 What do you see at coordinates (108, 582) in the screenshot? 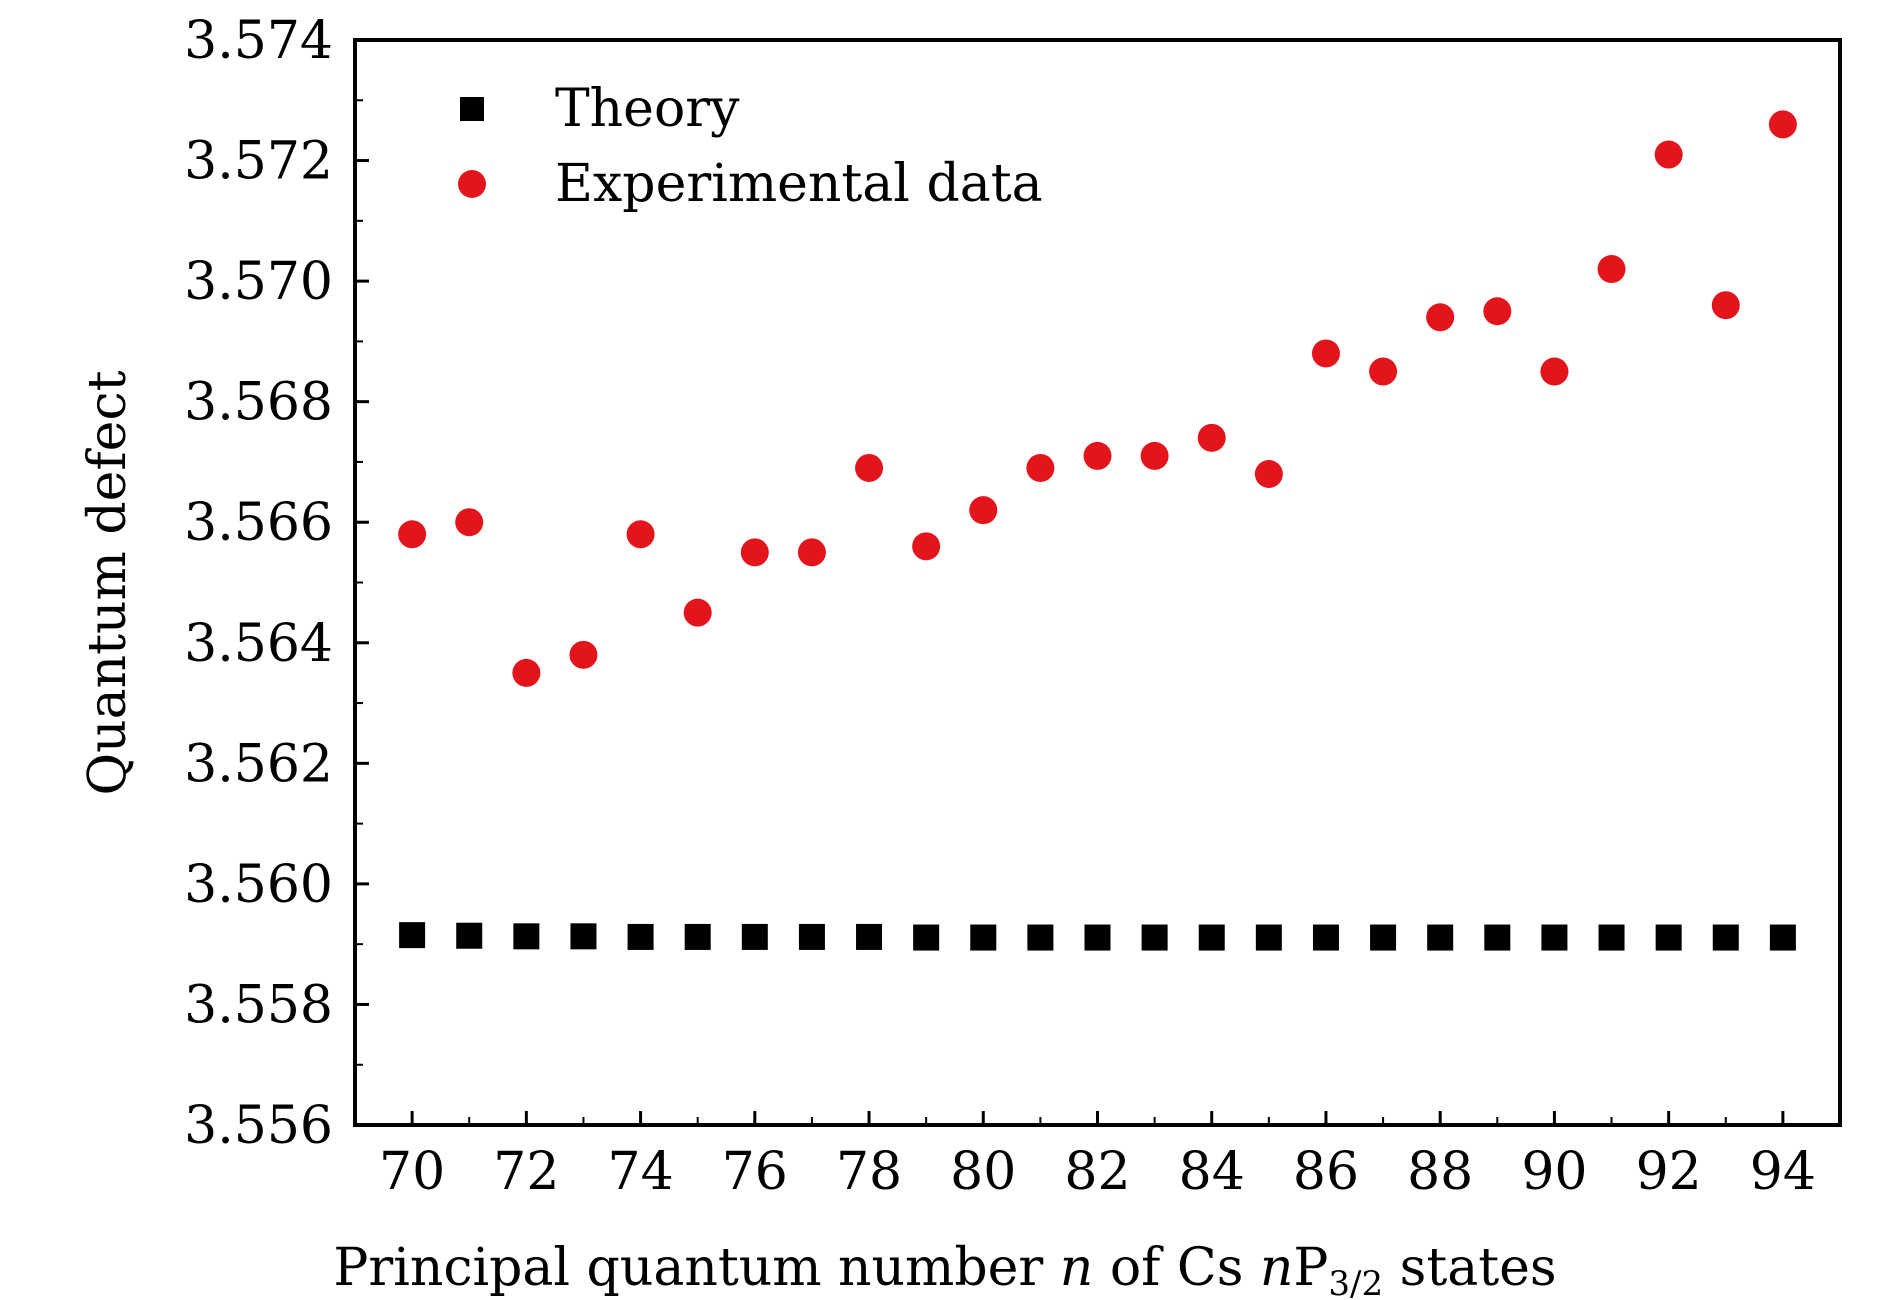
I see `y-axis-title: Quantum defect` at bounding box center [108, 582].